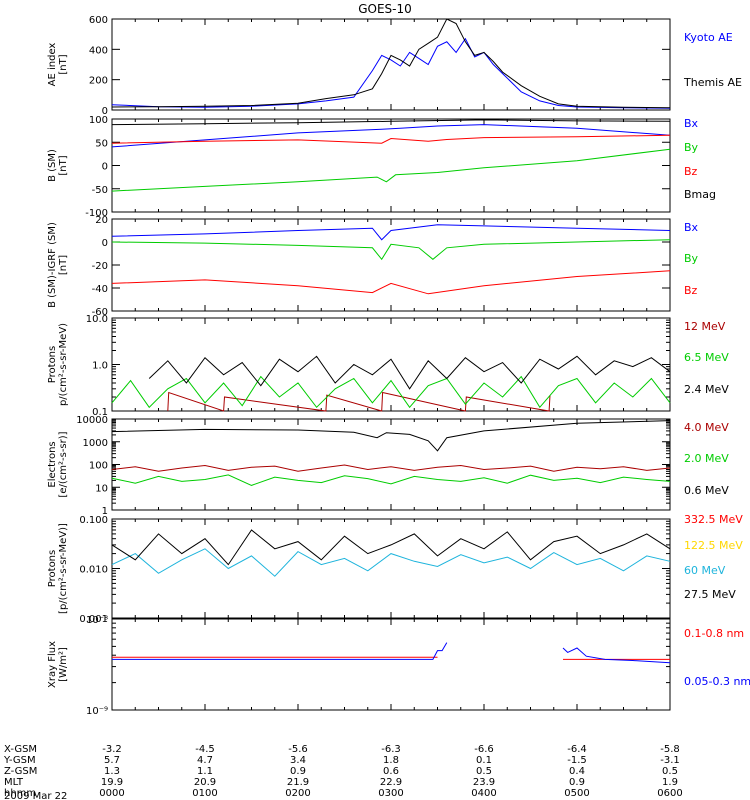 Image resolution: width=750 pixels, height=800 pixels. What do you see at coordinates (670, 760) in the screenshot?
I see `xaxis-value: -3.1` at bounding box center [670, 760].